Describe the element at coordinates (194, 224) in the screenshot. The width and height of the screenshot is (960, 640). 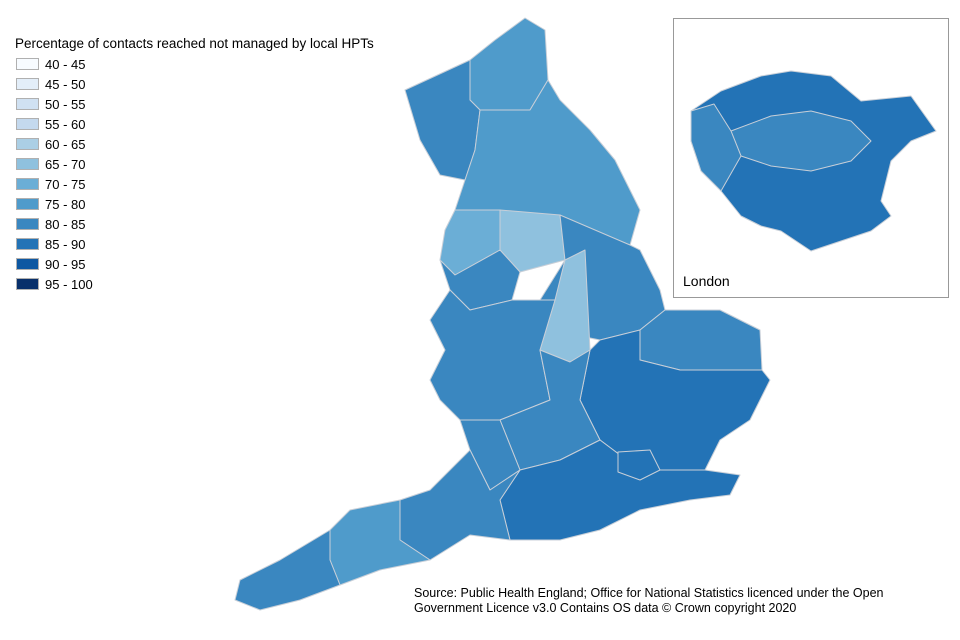
I see `legend-item: 80 - 85` at that location.